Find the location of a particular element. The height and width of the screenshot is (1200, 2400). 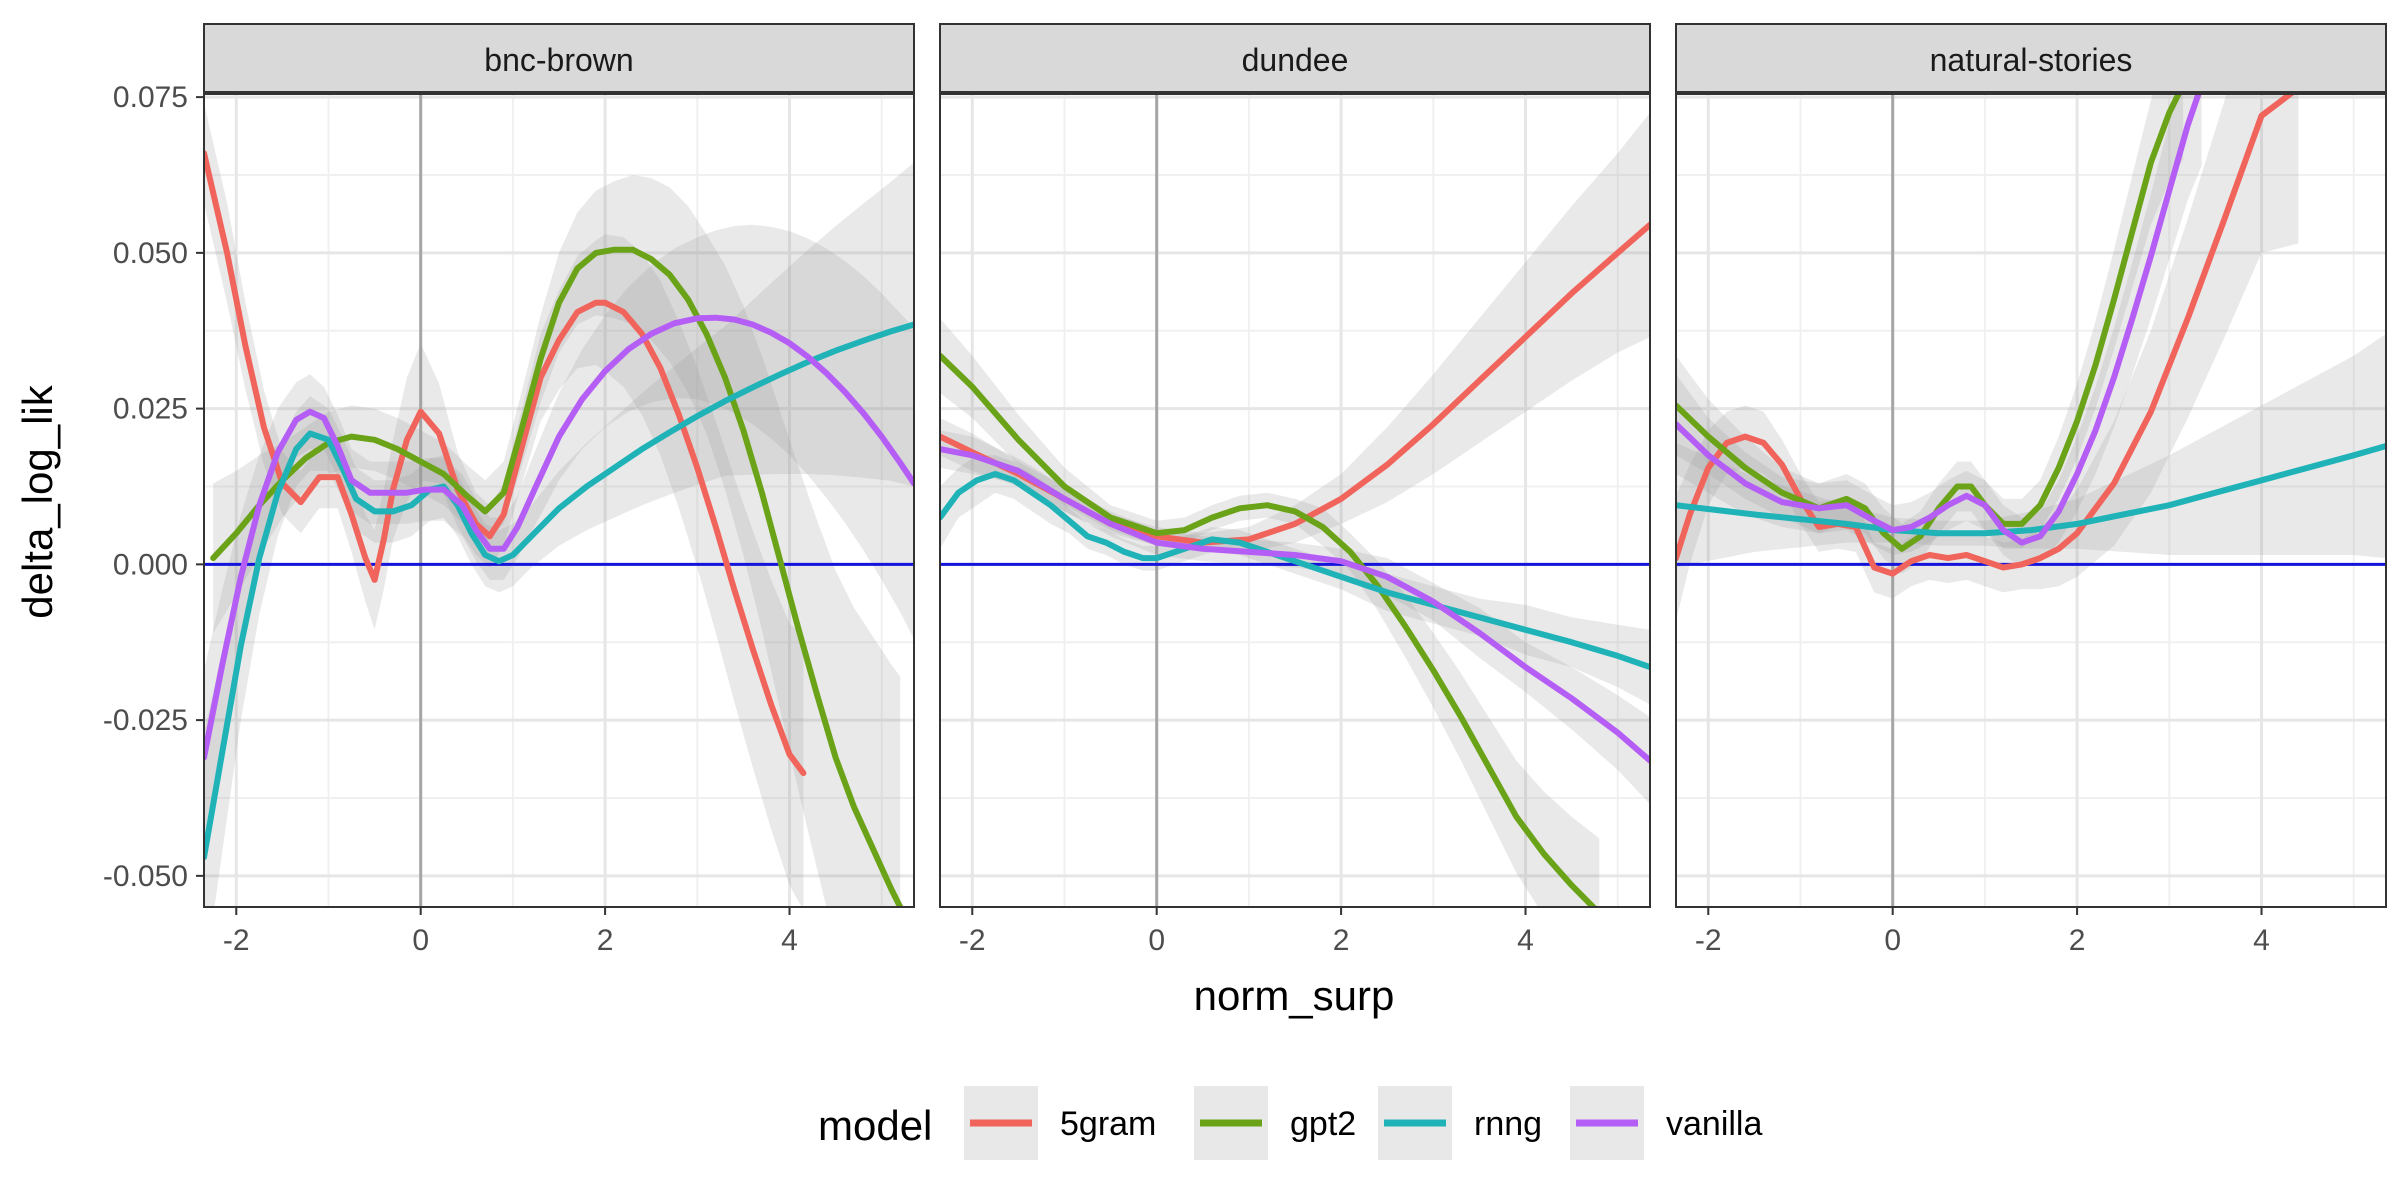

legend-item-rnng: rnng is located at coordinates (1460, 1123).